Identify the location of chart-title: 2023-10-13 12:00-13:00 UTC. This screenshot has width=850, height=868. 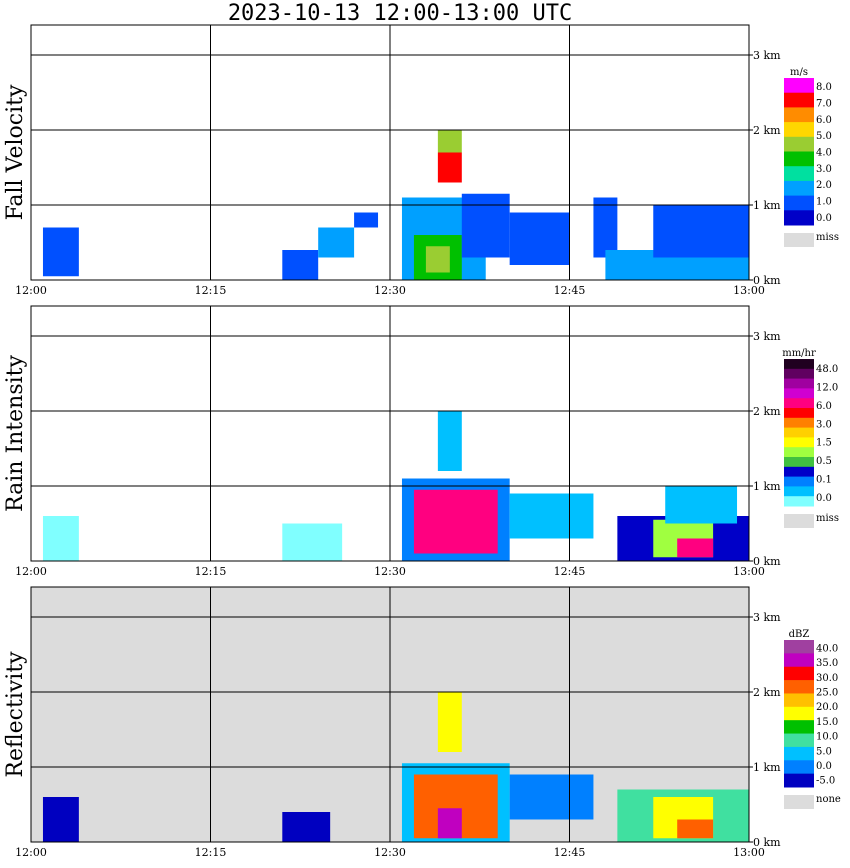
(400, 13).